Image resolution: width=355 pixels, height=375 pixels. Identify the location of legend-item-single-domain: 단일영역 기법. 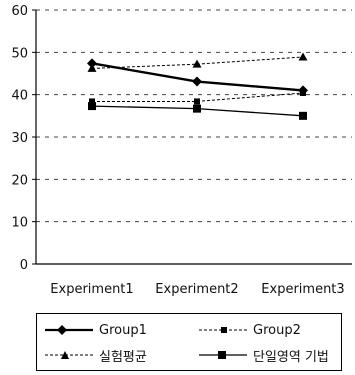
(263, 355).